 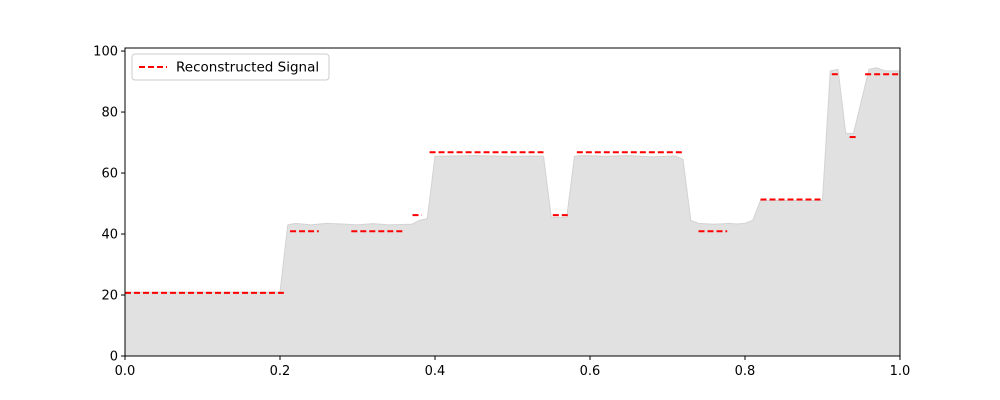 What do you see at coordinates (247, 68) in the screenshot?
I see `legend-label: Reconstructed Signal` at bounding box center [247, 68].